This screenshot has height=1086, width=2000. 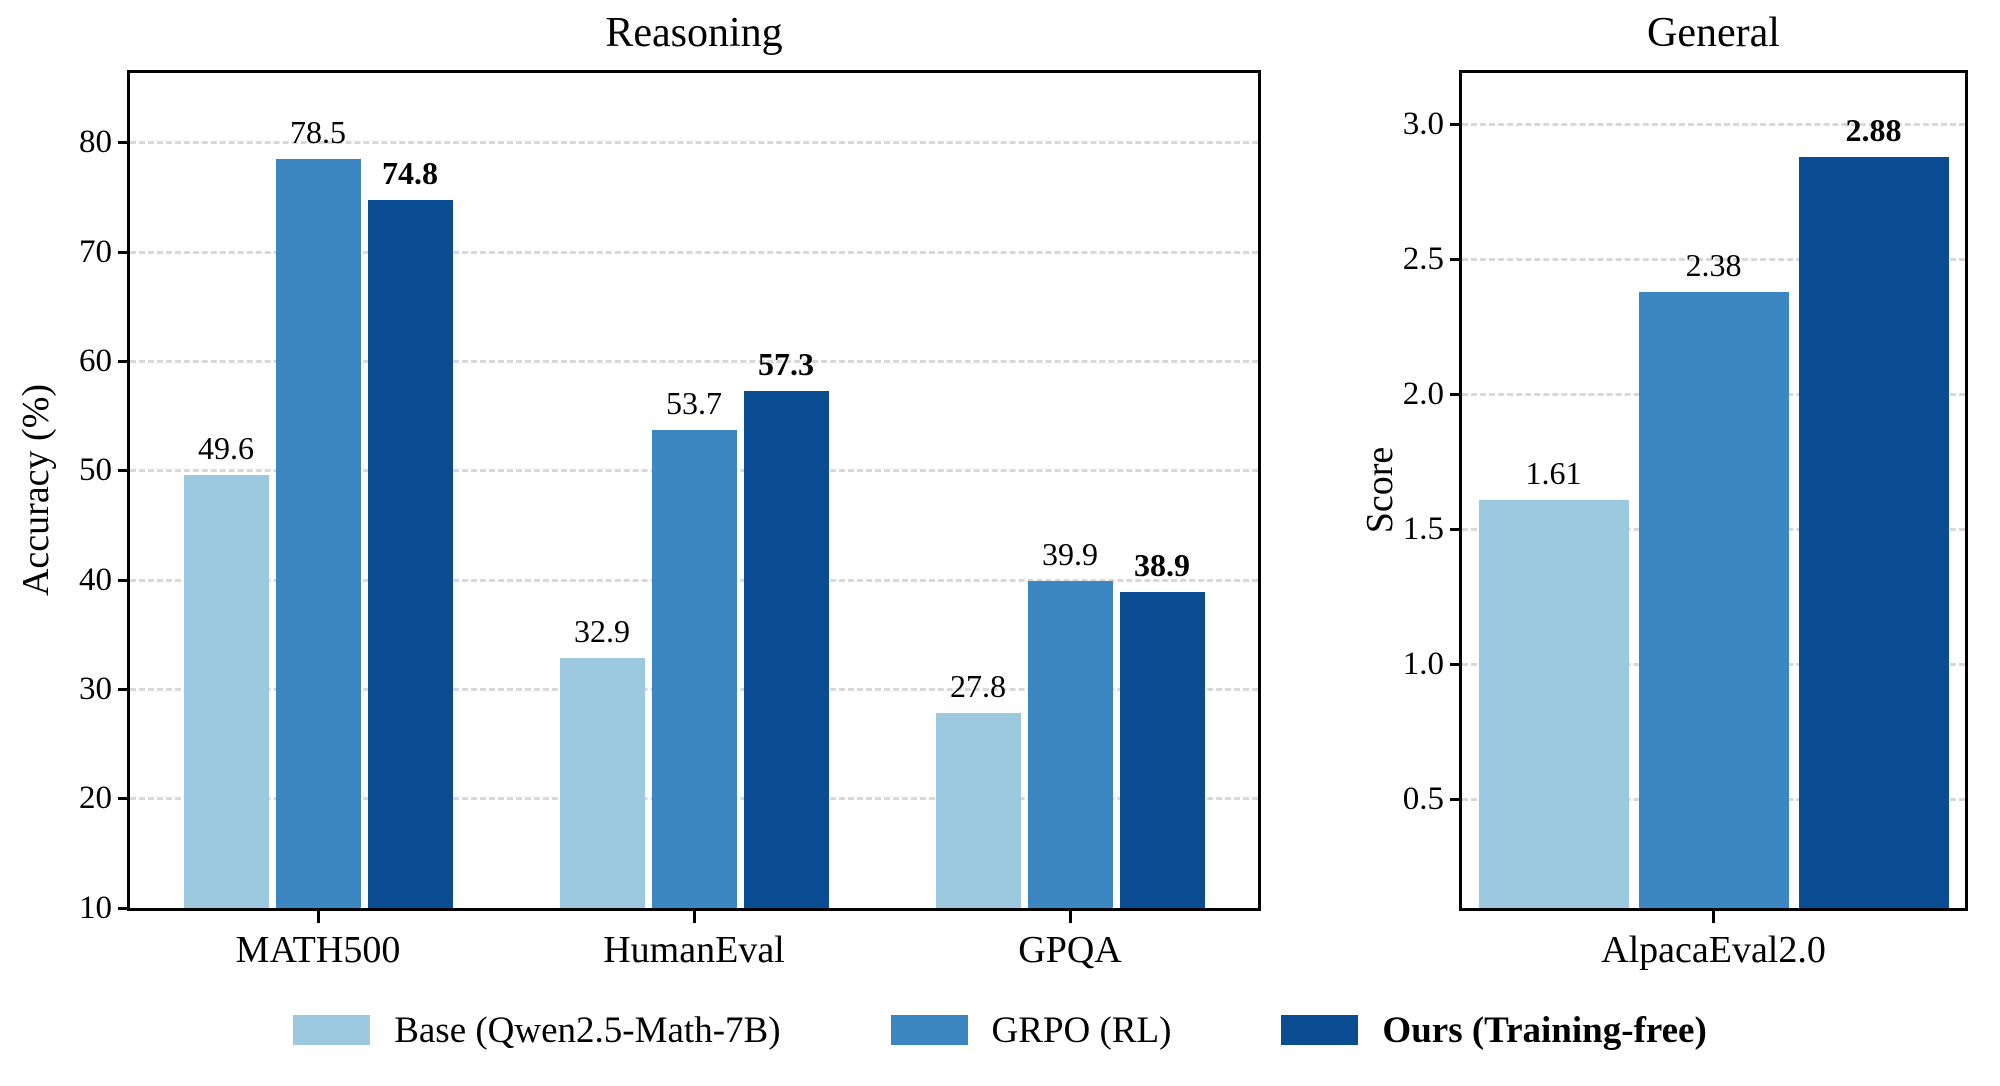 I want to click on y-tick-label: 30, so click(x=95, y=688).